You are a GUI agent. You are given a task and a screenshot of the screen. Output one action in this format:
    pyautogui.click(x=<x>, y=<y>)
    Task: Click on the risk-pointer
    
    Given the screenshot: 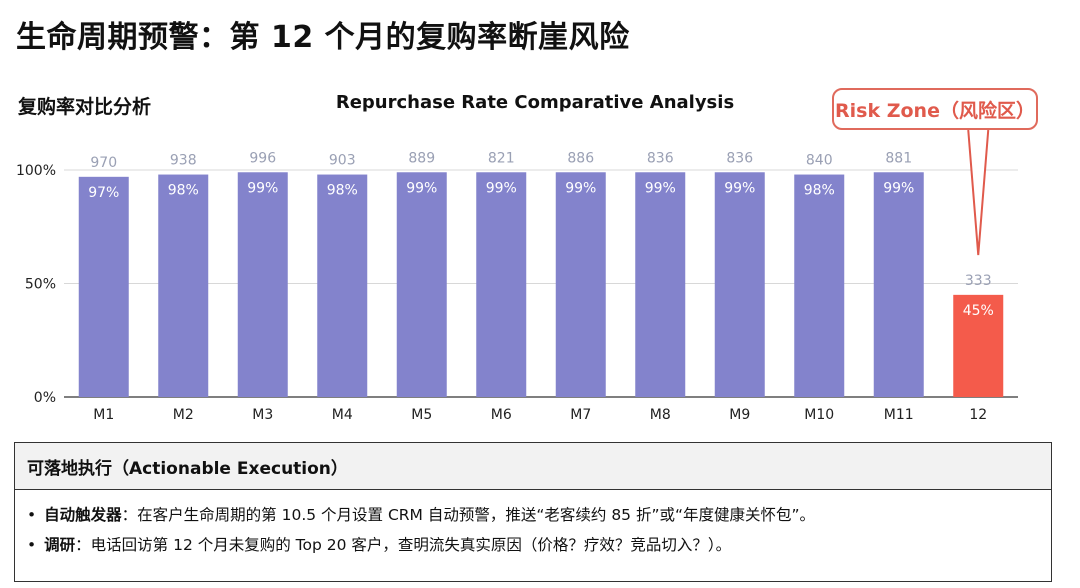 What is the action you would take?
    pyautogui.click(x=978, y=192)
    